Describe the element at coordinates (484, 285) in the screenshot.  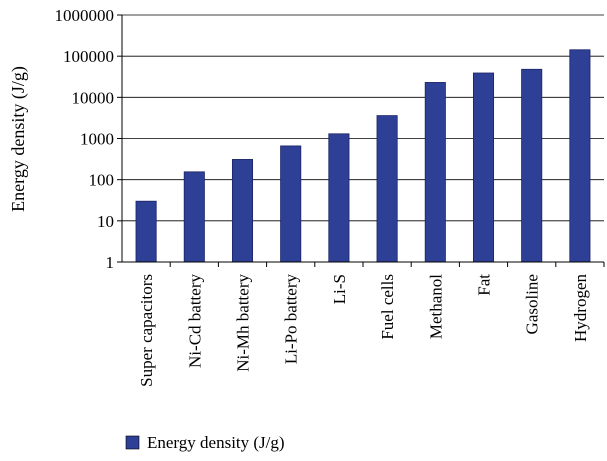
I see `x-tick-label: Fat` at that location.